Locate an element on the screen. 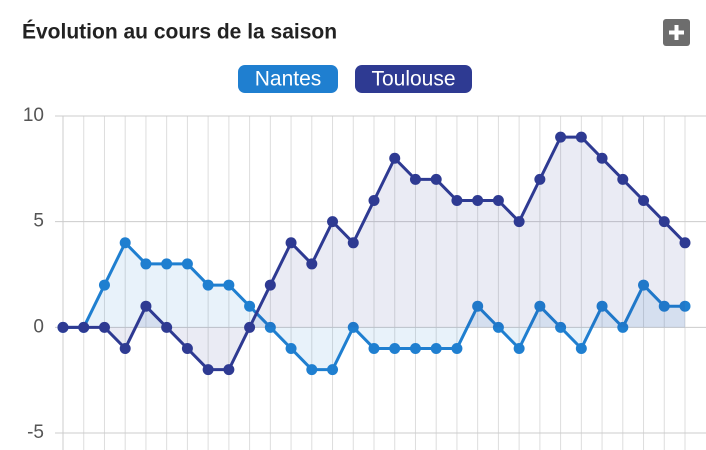 Image resolution: width=706 pixels, height=450 pixels. legend: Nantes Toulouse is located at coordinates (355, 79).